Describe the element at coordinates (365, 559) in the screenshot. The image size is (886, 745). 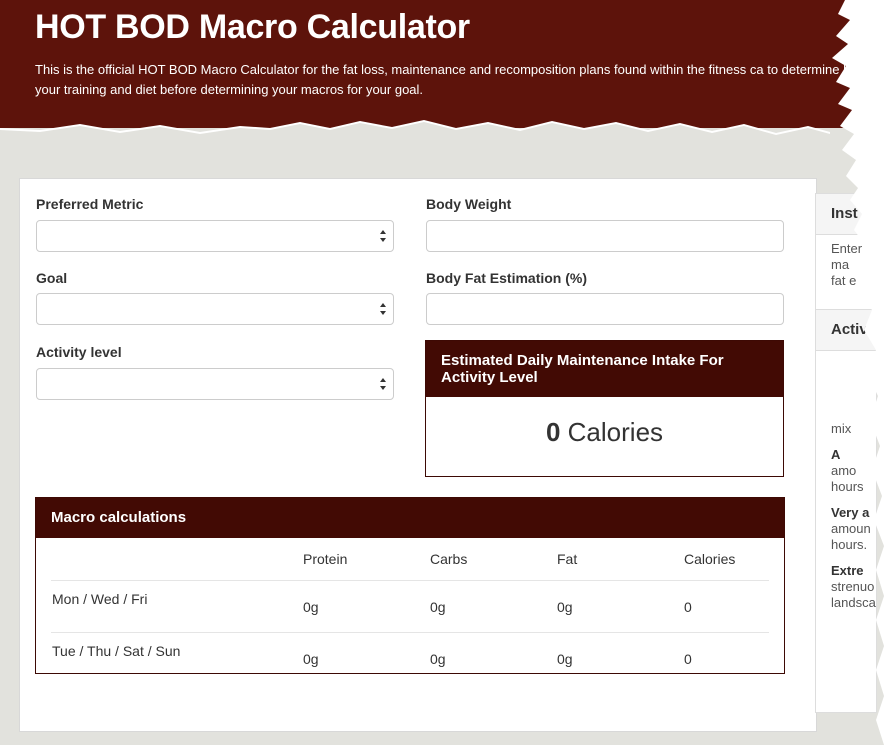
I see `column-header-protein: Protein` at that location.